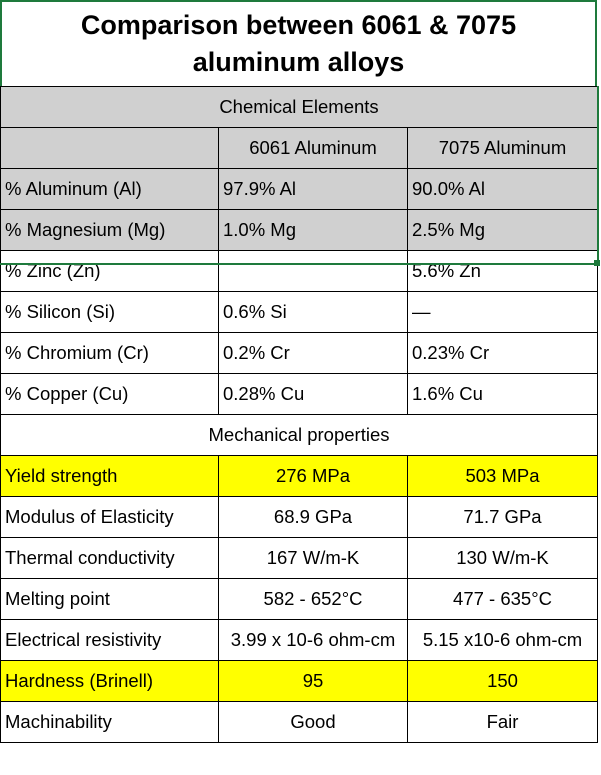  I want to click on table-row: % Aluminum (Al) 97.9% Al 90.0% Al, so click(299, 189).